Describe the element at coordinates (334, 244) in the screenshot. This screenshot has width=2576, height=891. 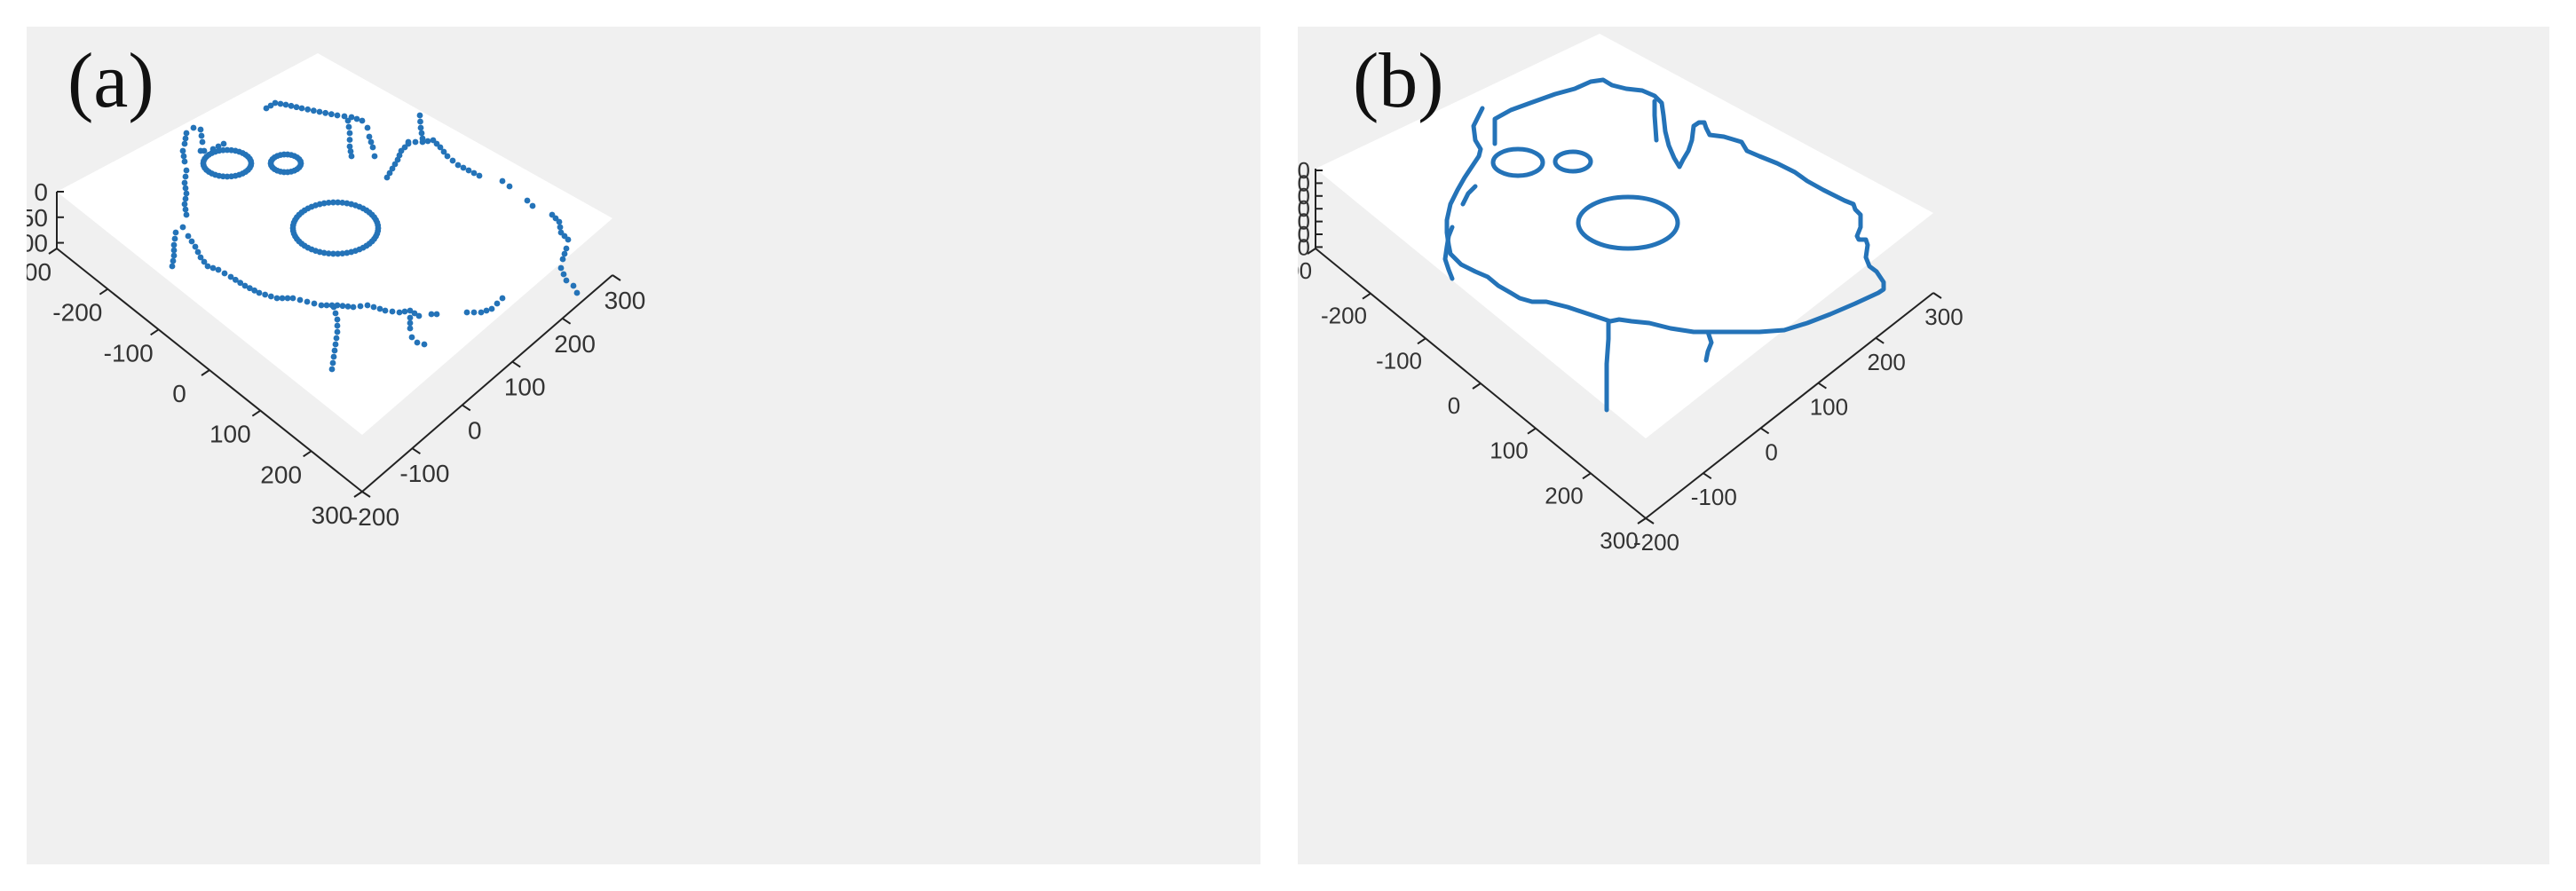
I see `xy-plane` at that location.